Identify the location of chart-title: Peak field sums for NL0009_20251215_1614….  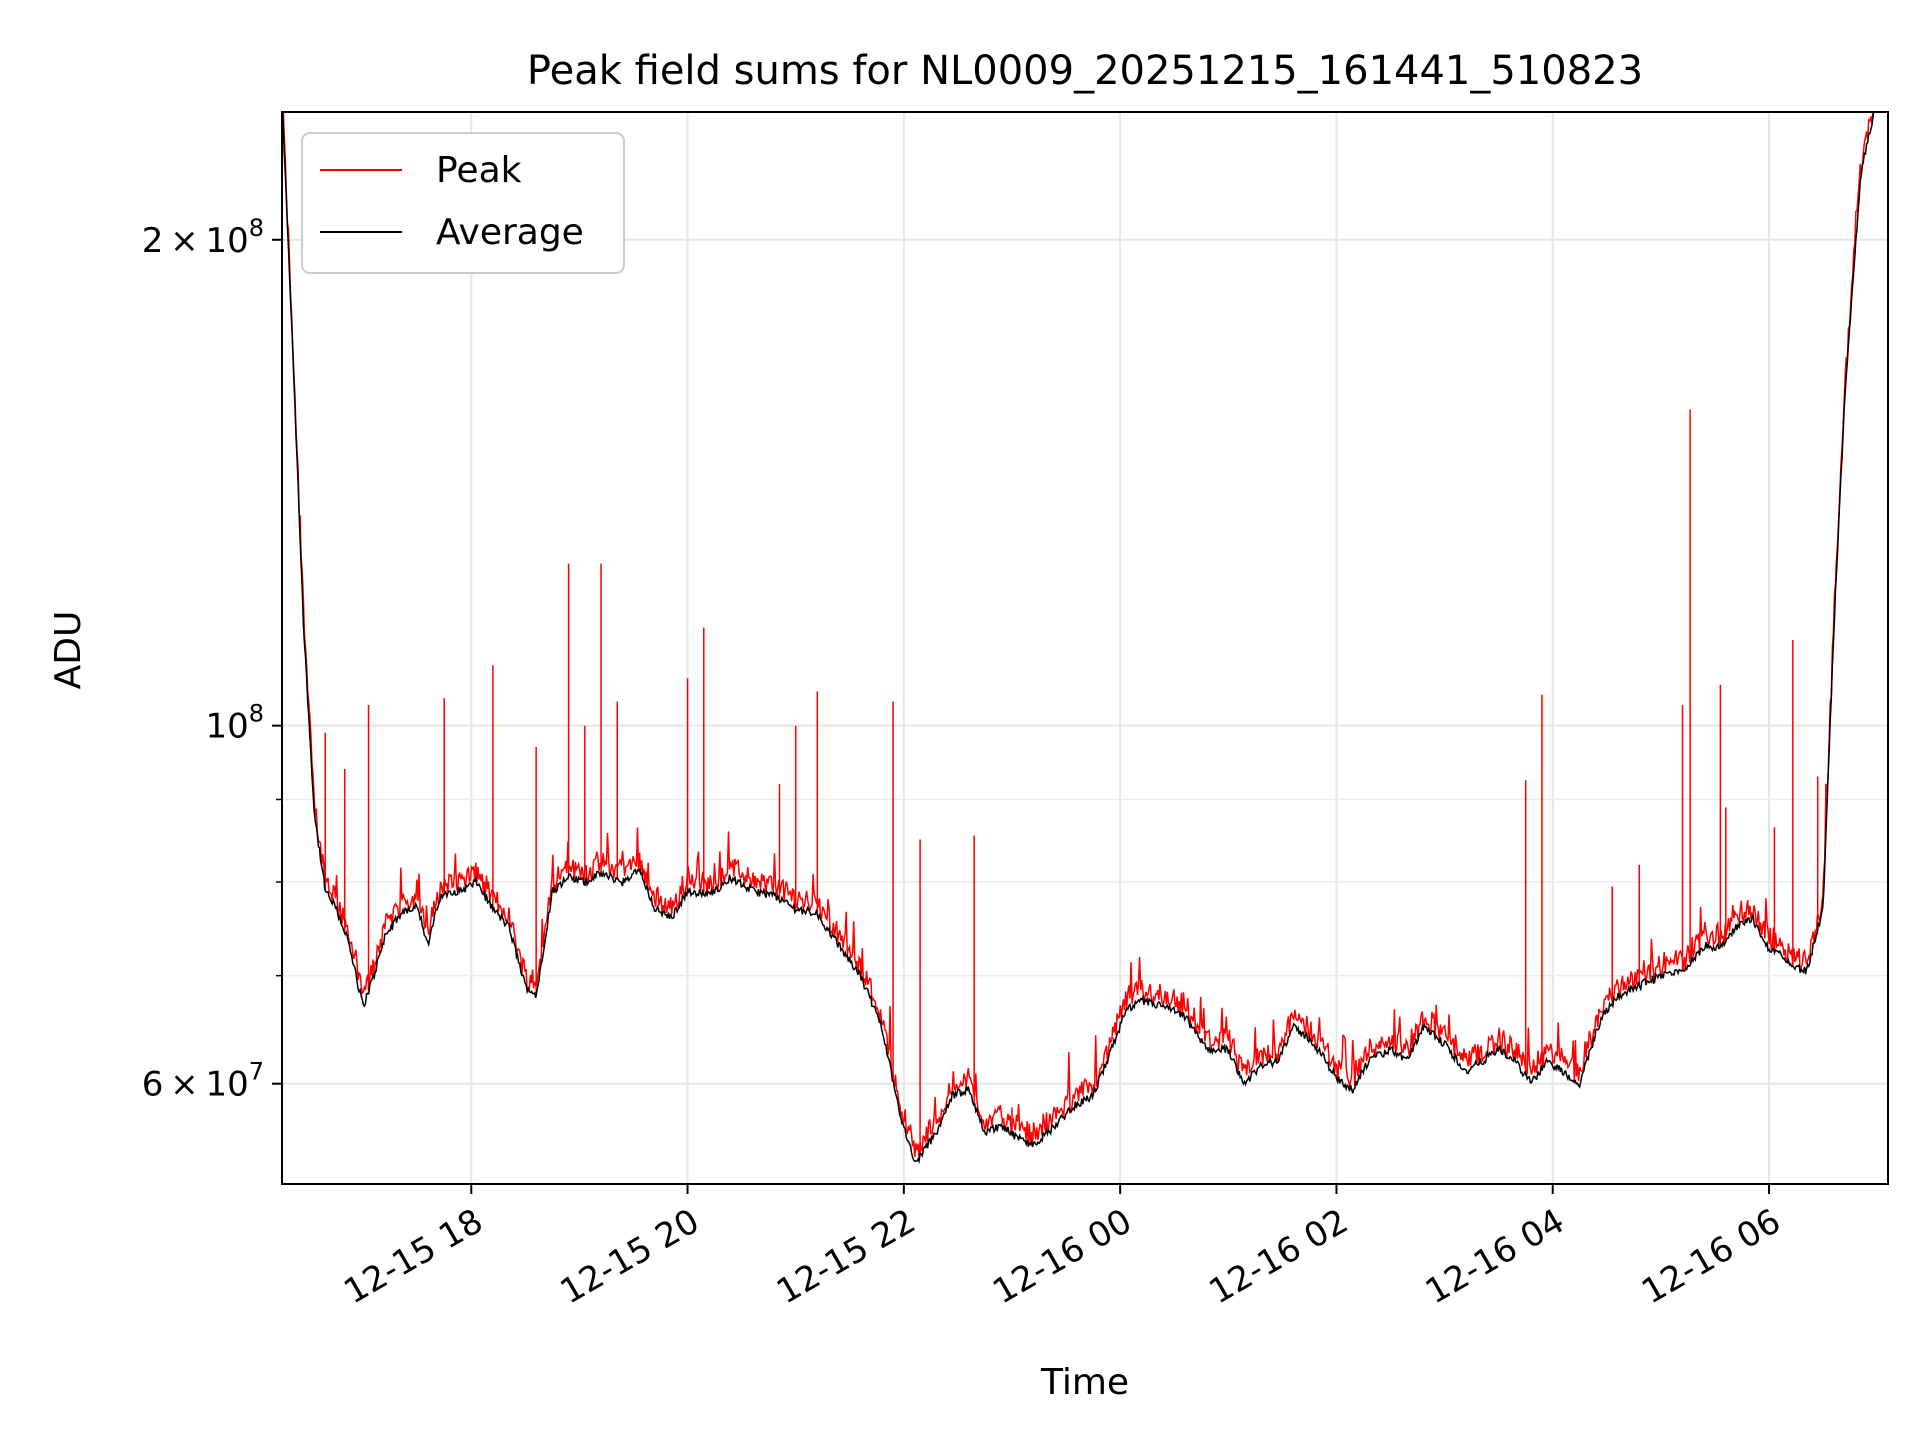
(1085, 71).